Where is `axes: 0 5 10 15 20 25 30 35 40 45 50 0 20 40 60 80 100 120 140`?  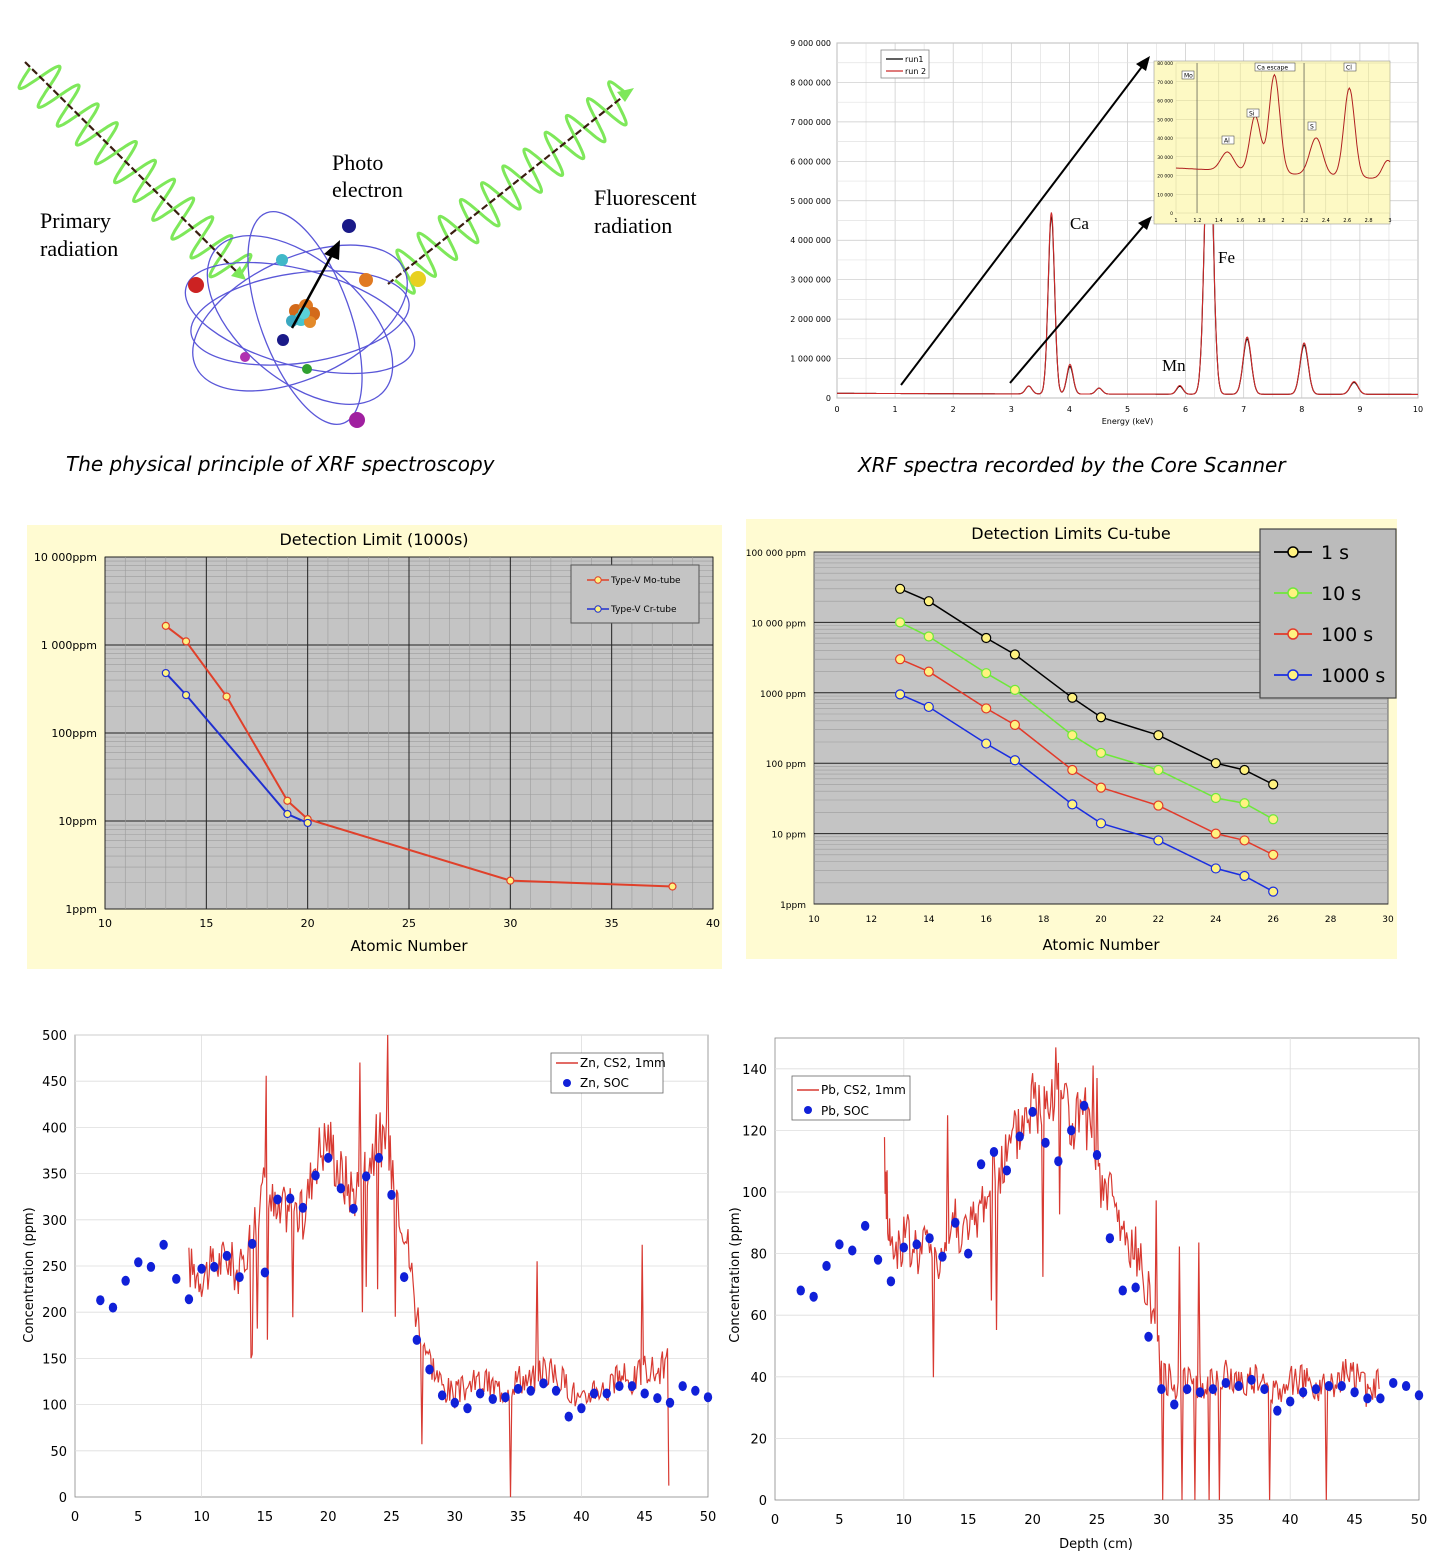 axes: 0 5 10 15 20 25 30 35 40 45 50 0 20 40 60 80 100 120 140 is located at coordinates (1084, 1295).